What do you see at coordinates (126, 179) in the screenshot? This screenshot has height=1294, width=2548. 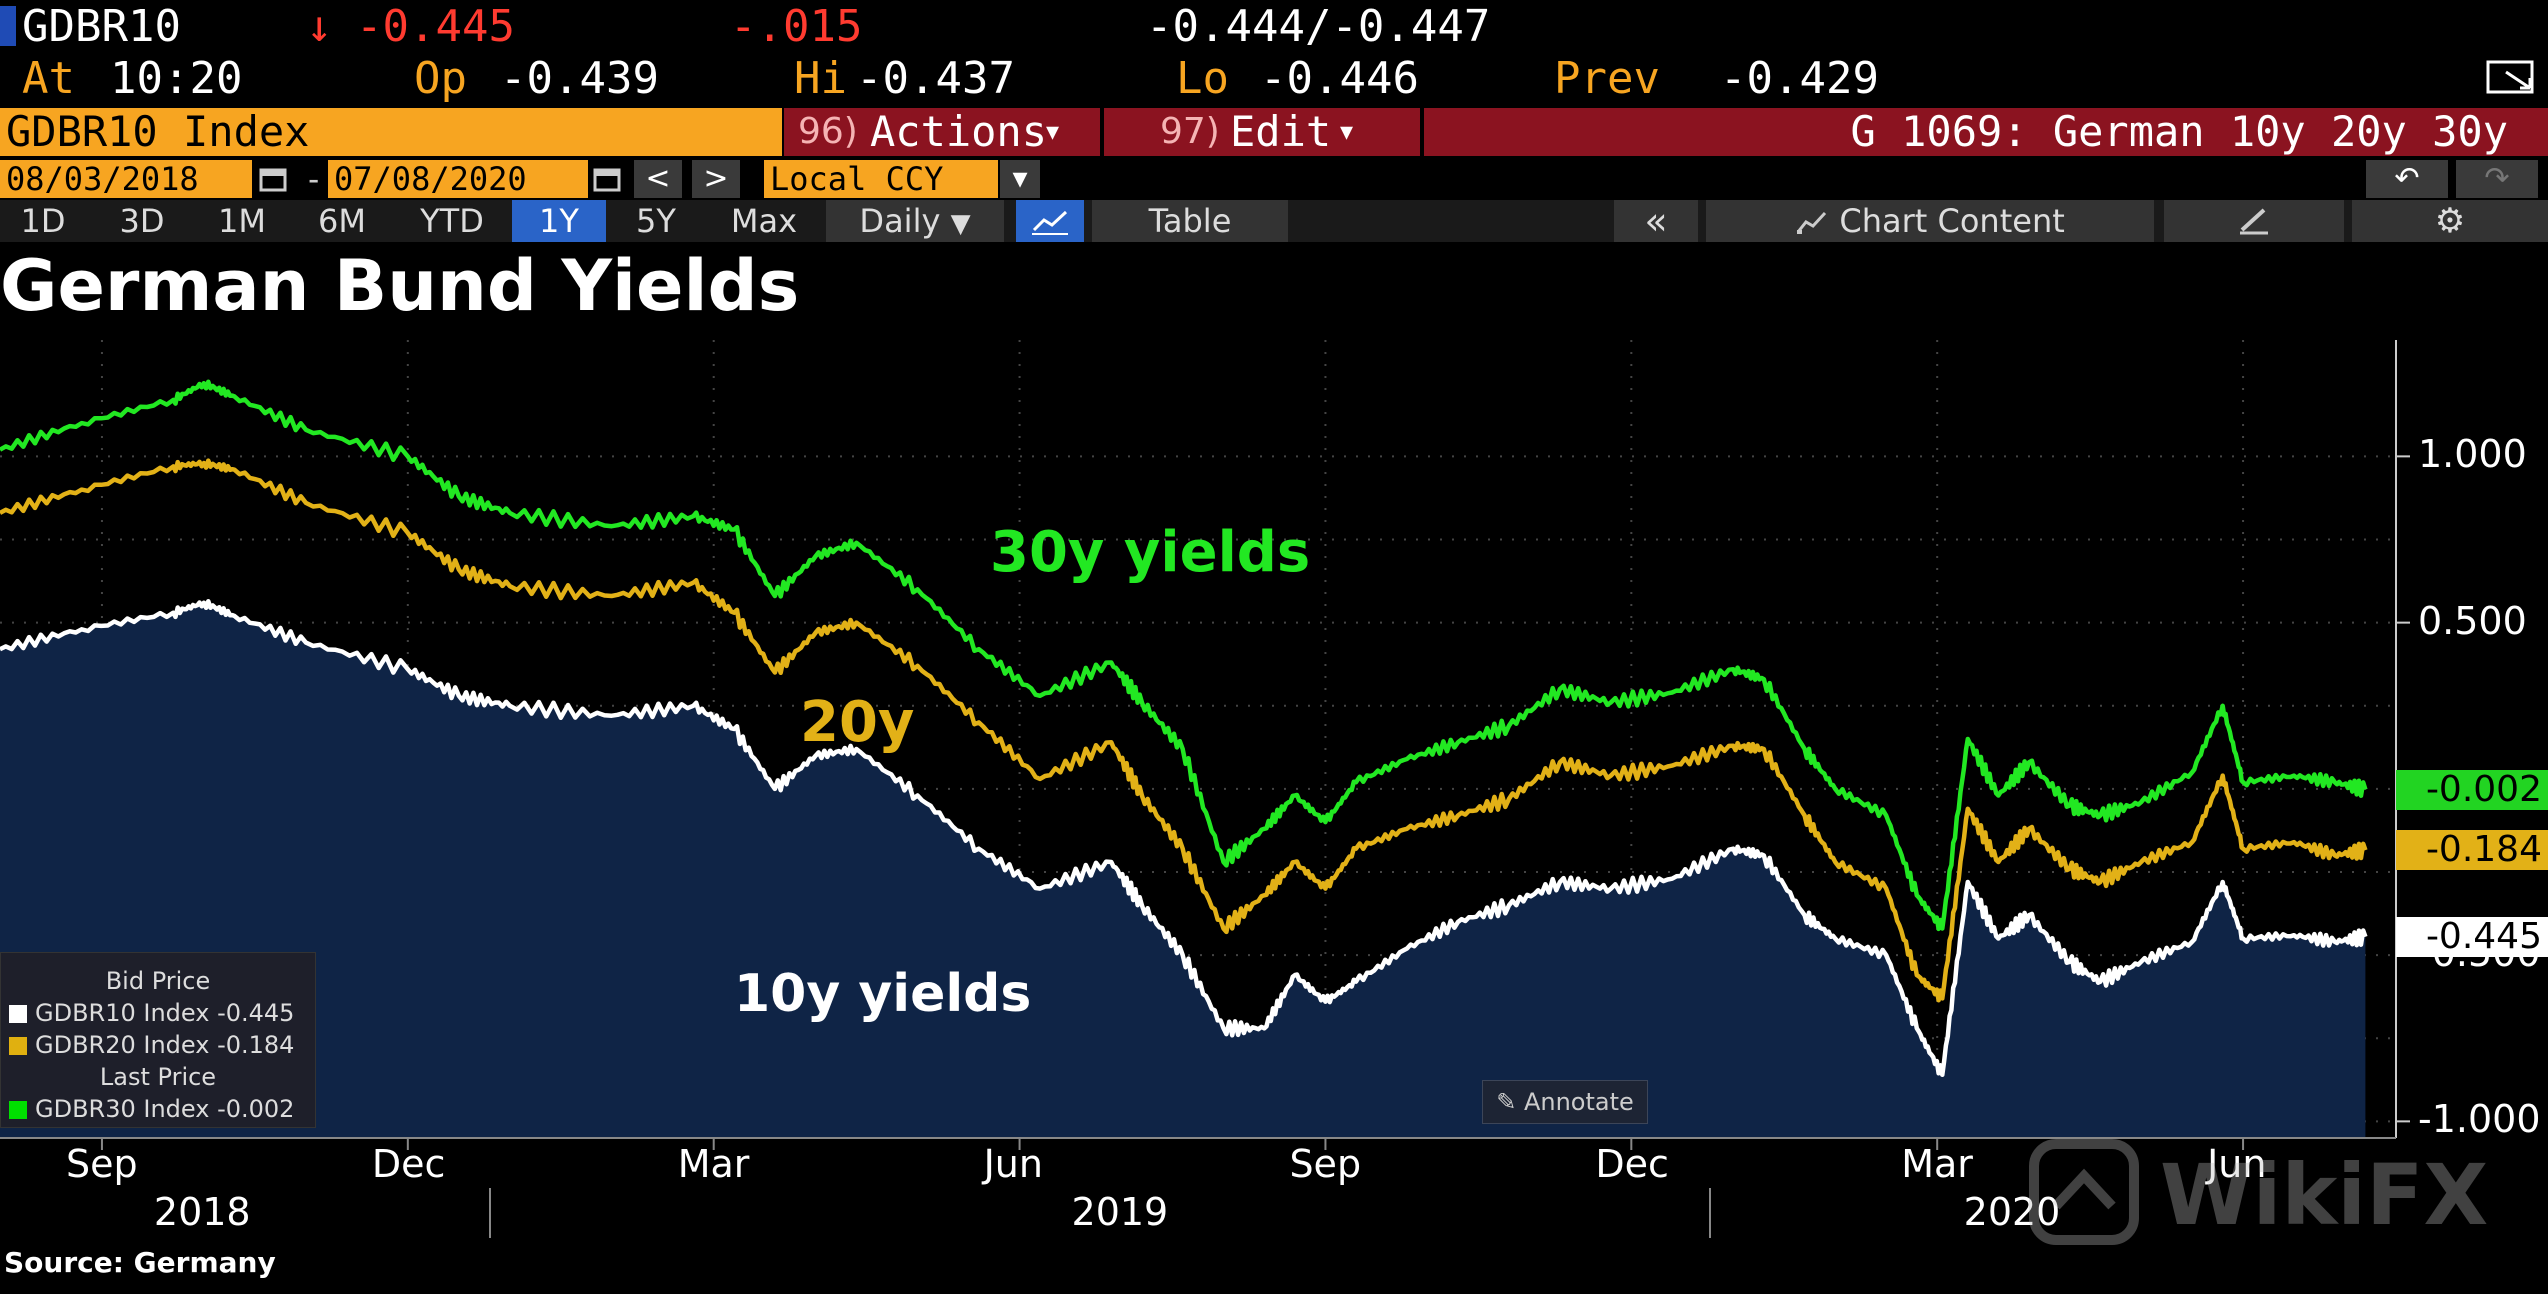 I see `start-date-input: 08/03/2018` at bounding box center [126, 179].